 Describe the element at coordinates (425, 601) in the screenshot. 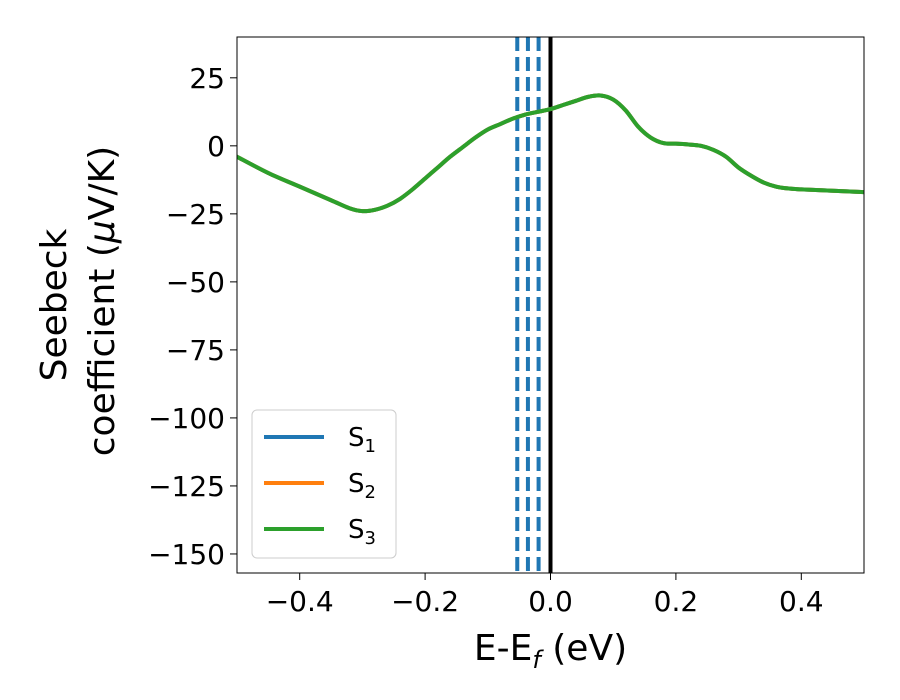

I see `x-tick-label: −0.2` at that location.